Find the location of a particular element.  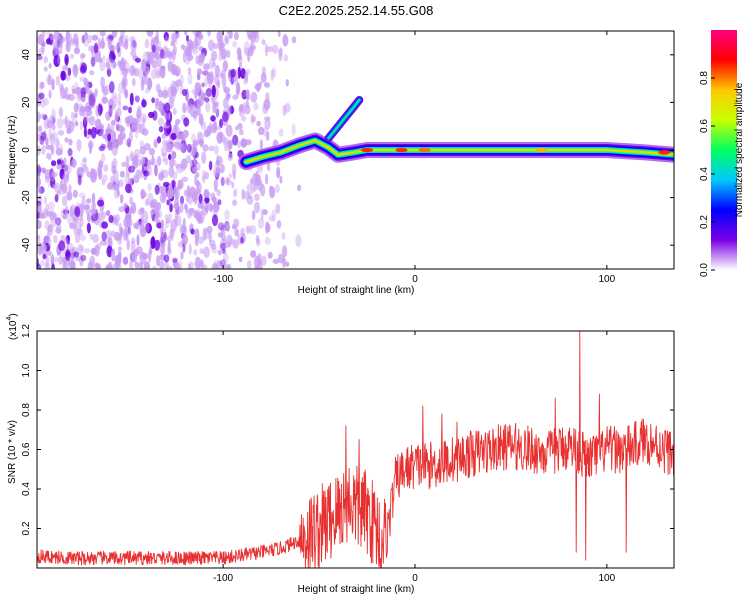

colorbar-ticks: 0.0 0.2 0.4 0.6 0.8 is located at coordinates (707, 174).